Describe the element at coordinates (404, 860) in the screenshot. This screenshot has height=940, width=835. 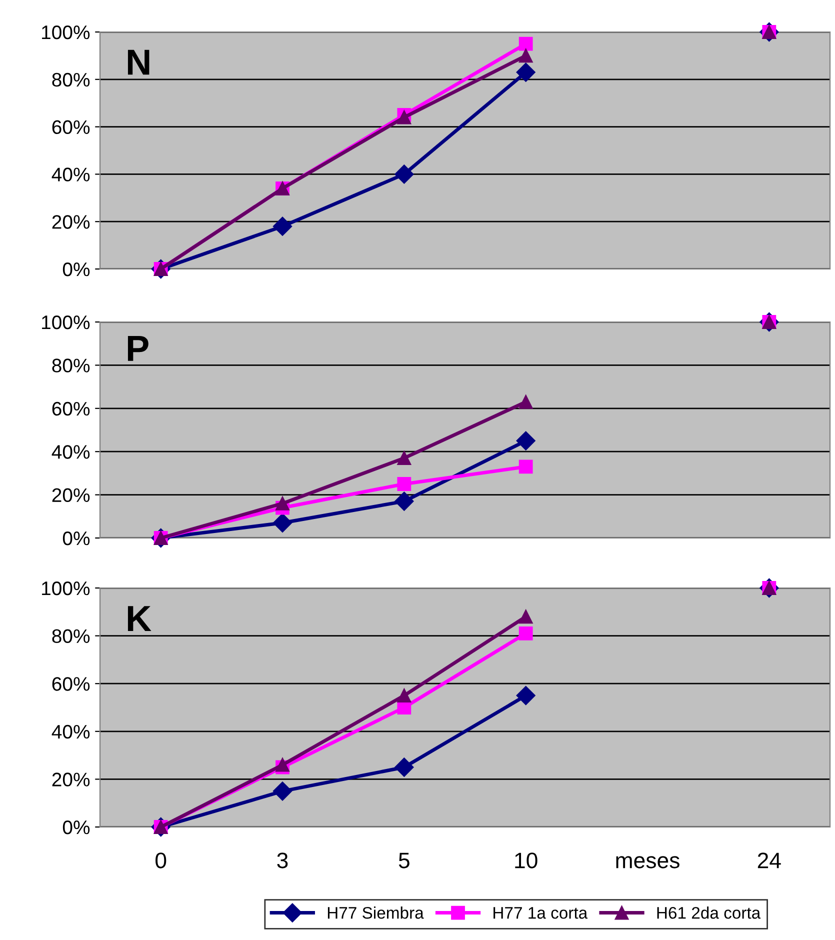
I see `x-tick-label: 5` at that location.